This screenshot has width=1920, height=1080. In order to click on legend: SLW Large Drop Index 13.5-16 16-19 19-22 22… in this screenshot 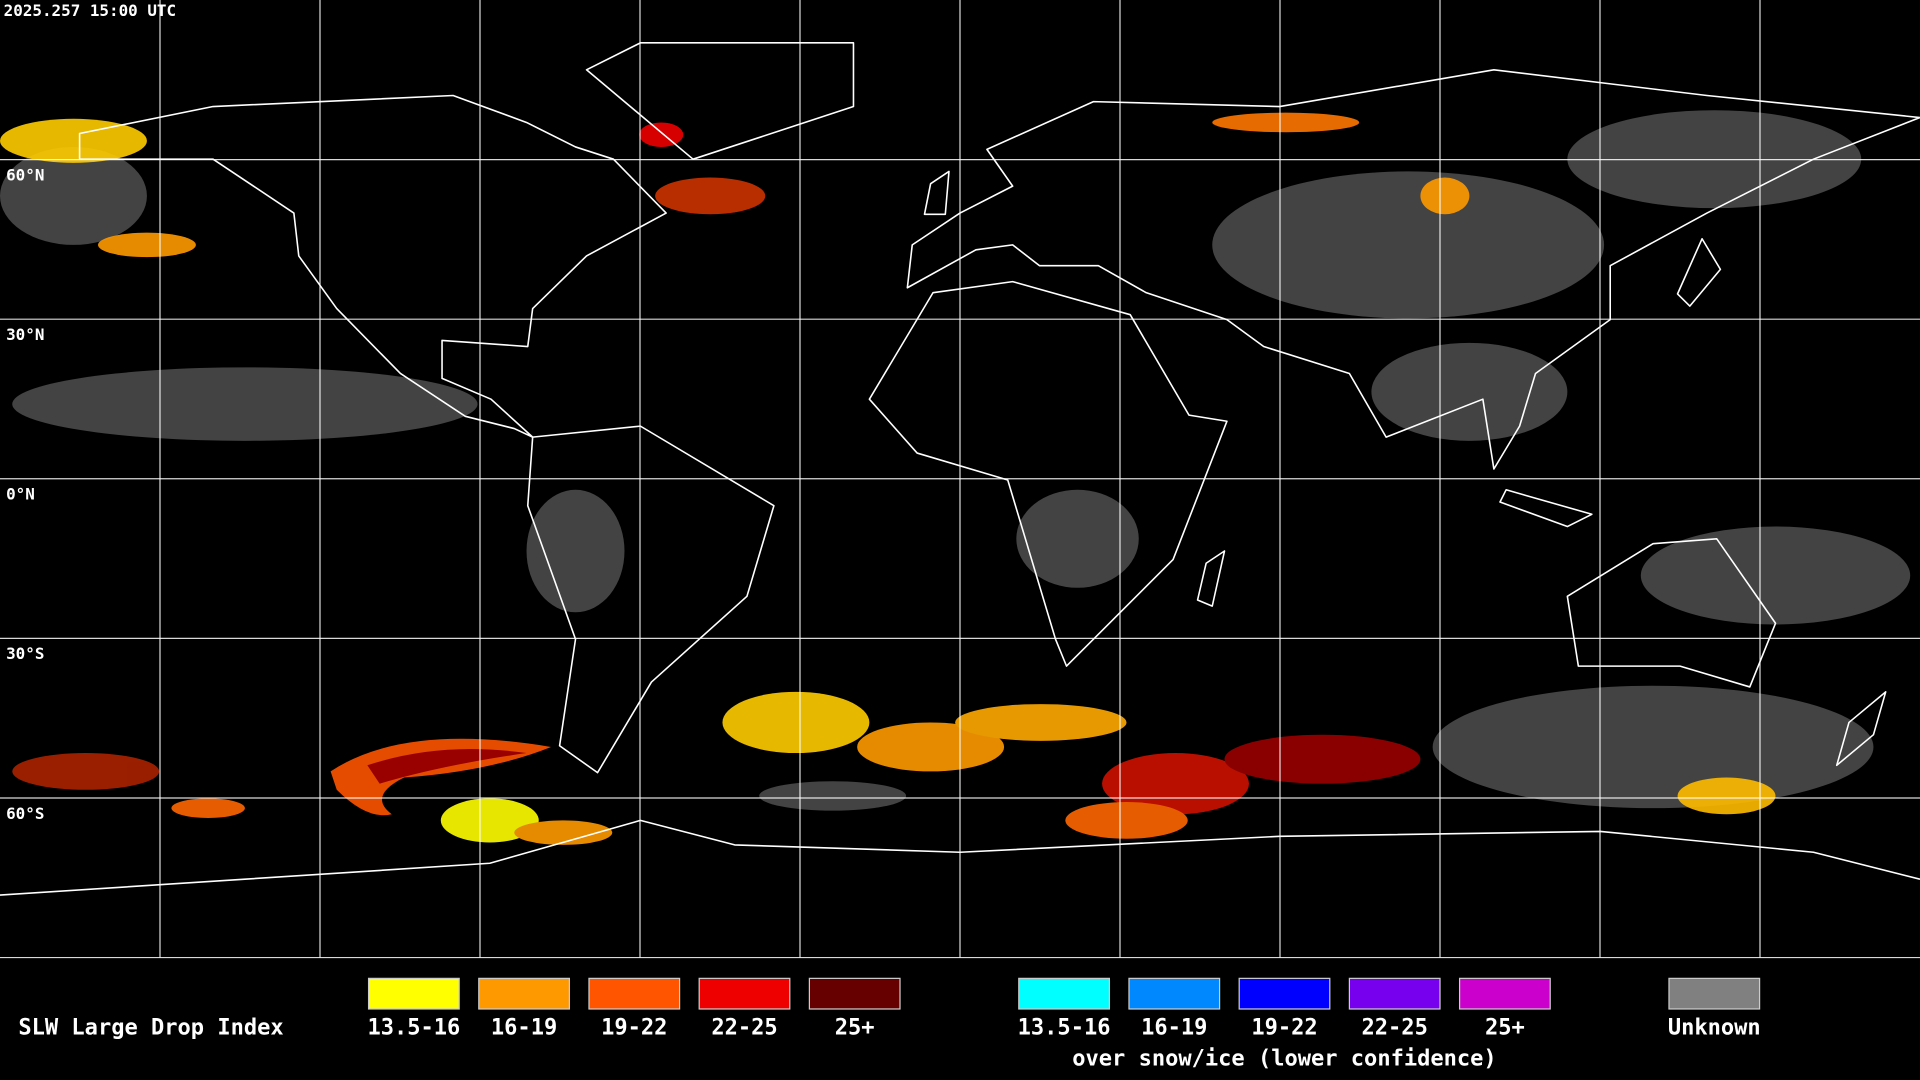, I will do `click(889, 1024)`.